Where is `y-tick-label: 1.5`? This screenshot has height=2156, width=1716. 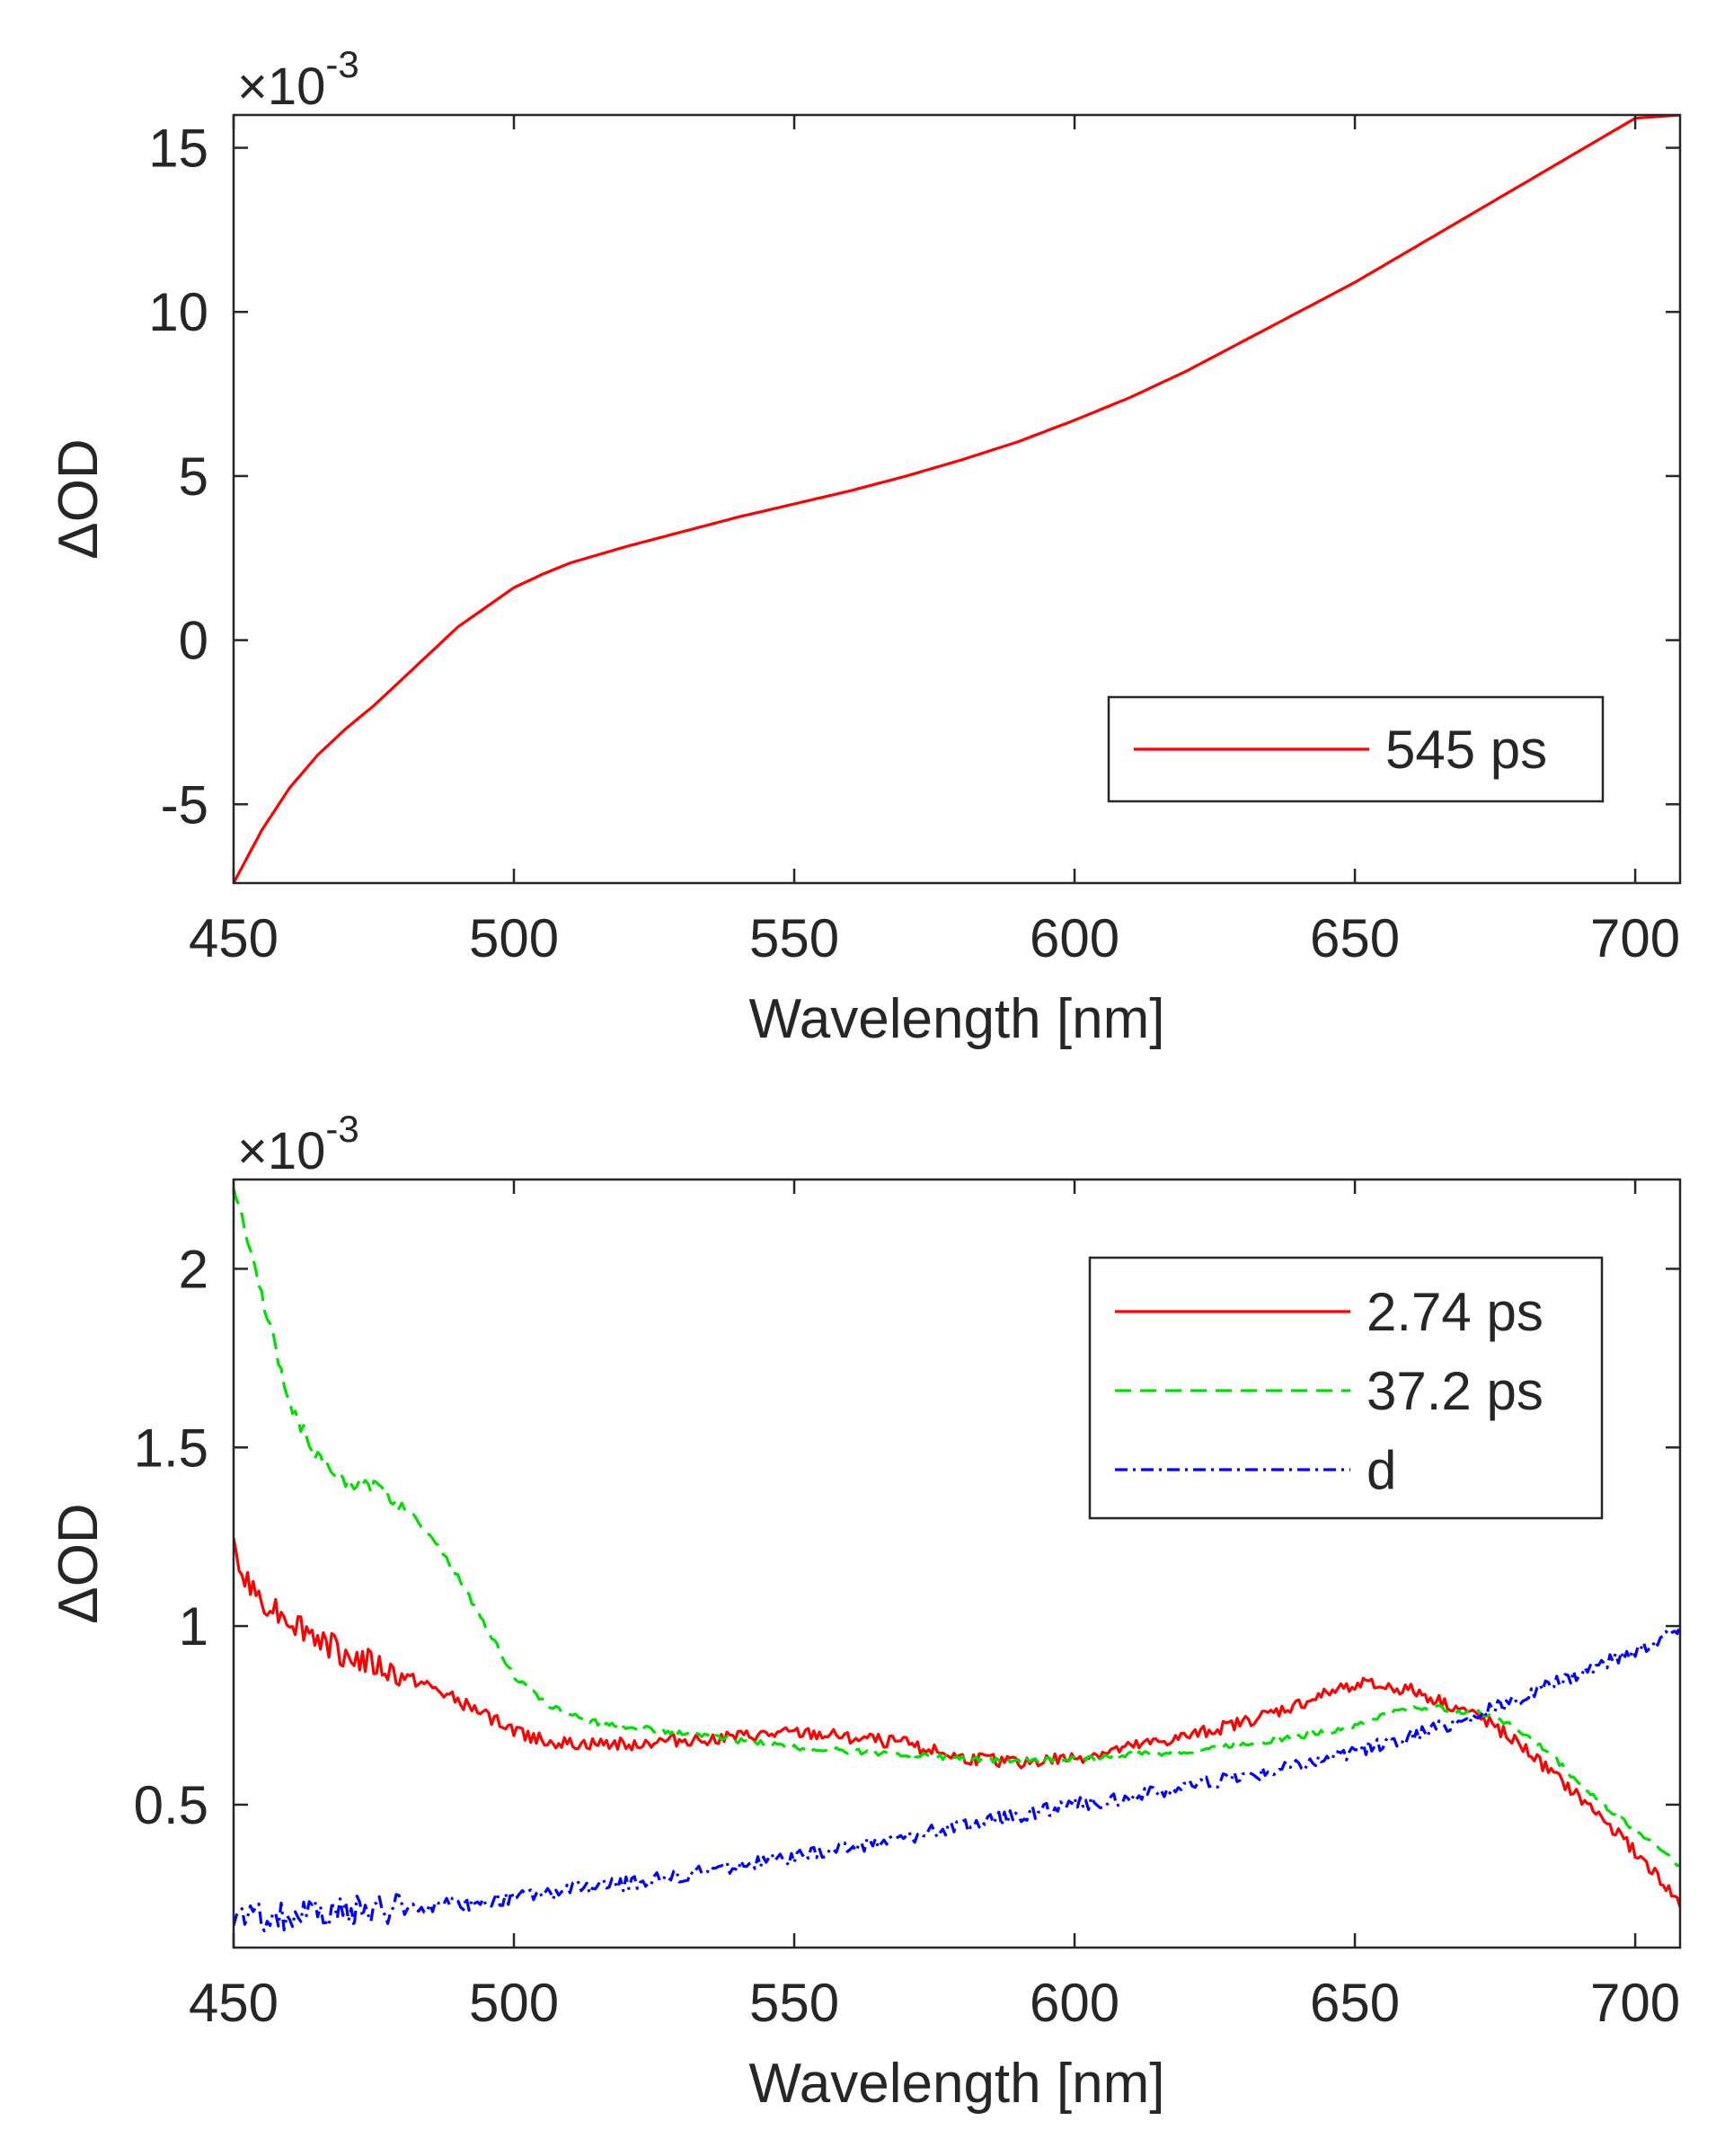 y-tick-label: 1.5 is located at coordinates (171, 1448).